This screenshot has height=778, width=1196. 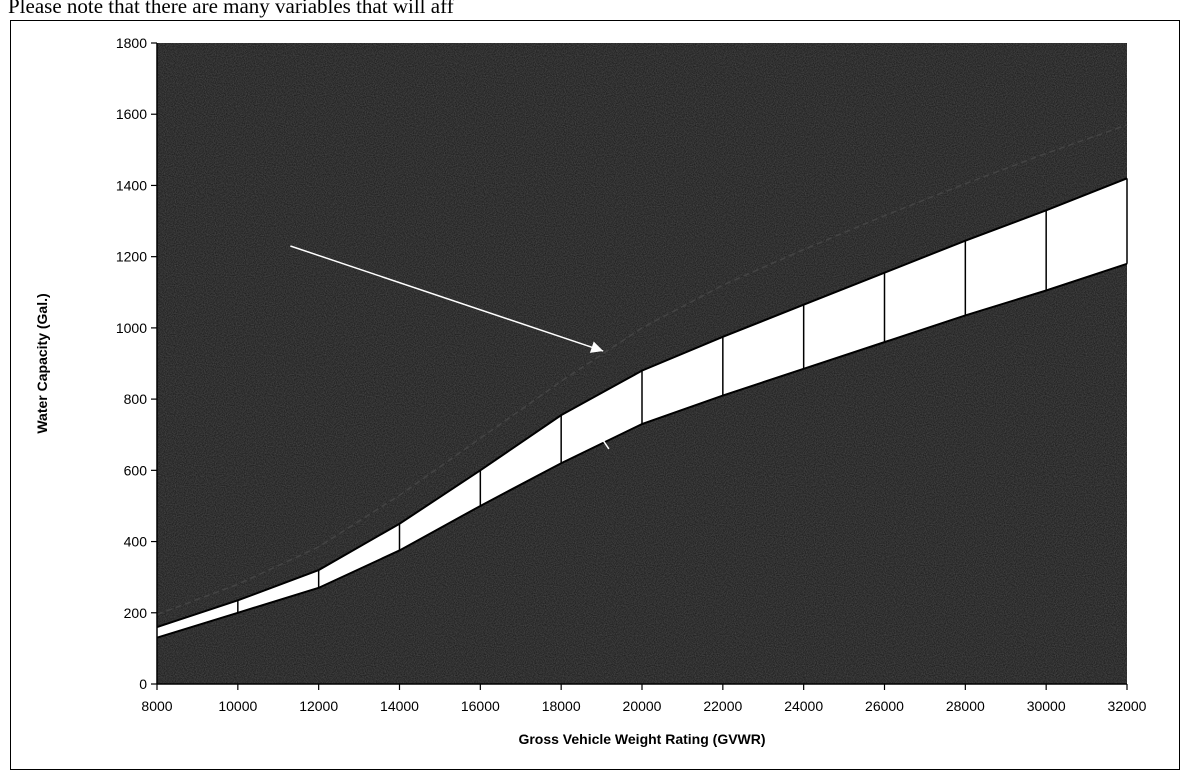 What do you see at coordinates (143, 684) in the screenshot?
I see `y-tick-label: 0` at bounding box center [143, 684].